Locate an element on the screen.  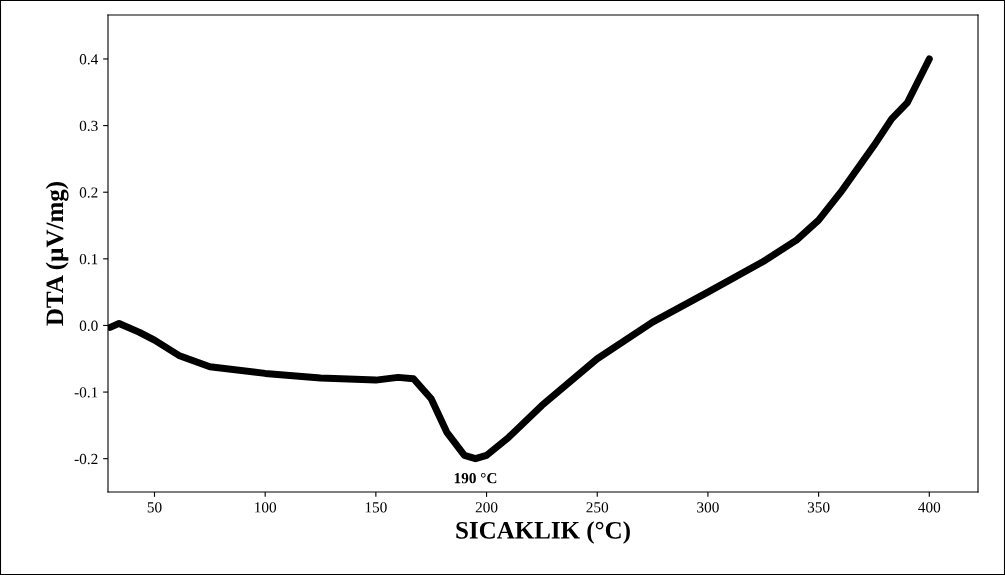
y-tick-label: 0.3 is located at coordinates (88, 126).